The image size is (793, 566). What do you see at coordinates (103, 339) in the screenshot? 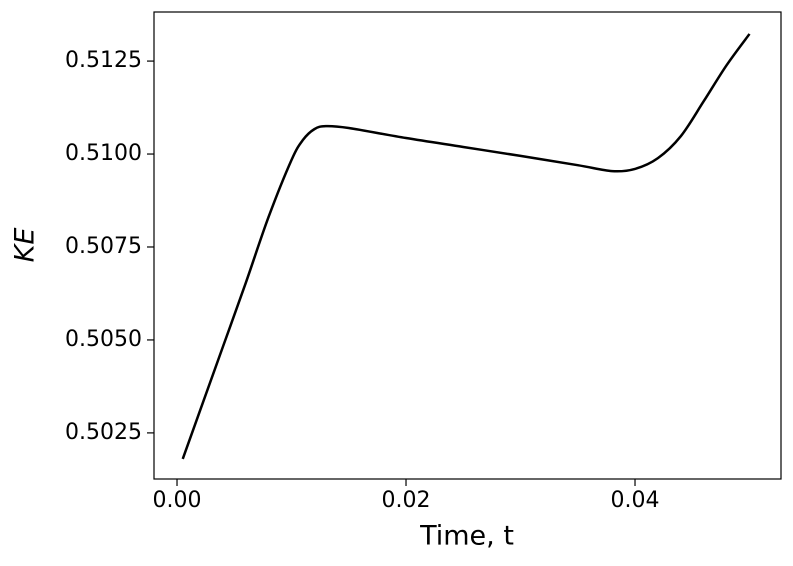
I see `y-tick-label: 0.5050` at bounding box center [103, 339].